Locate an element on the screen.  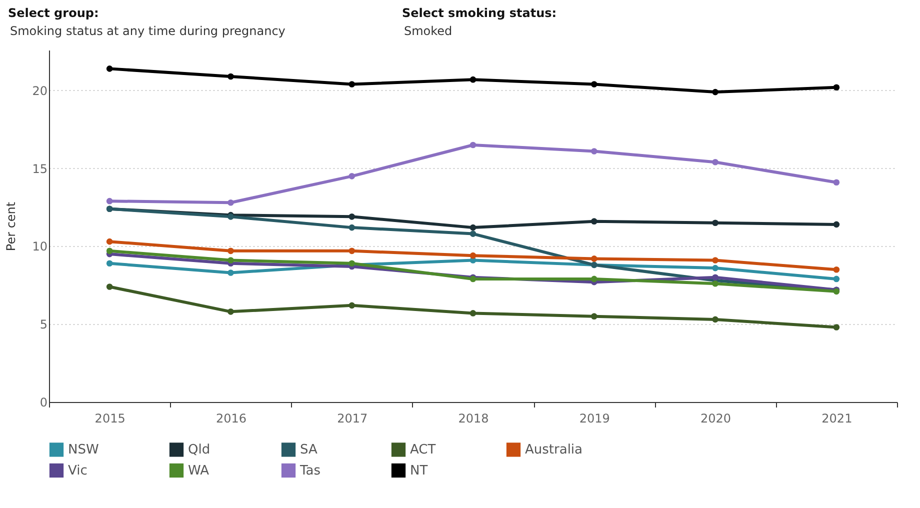
x-tick-label: 2018 is located at coordinates (473, 419).